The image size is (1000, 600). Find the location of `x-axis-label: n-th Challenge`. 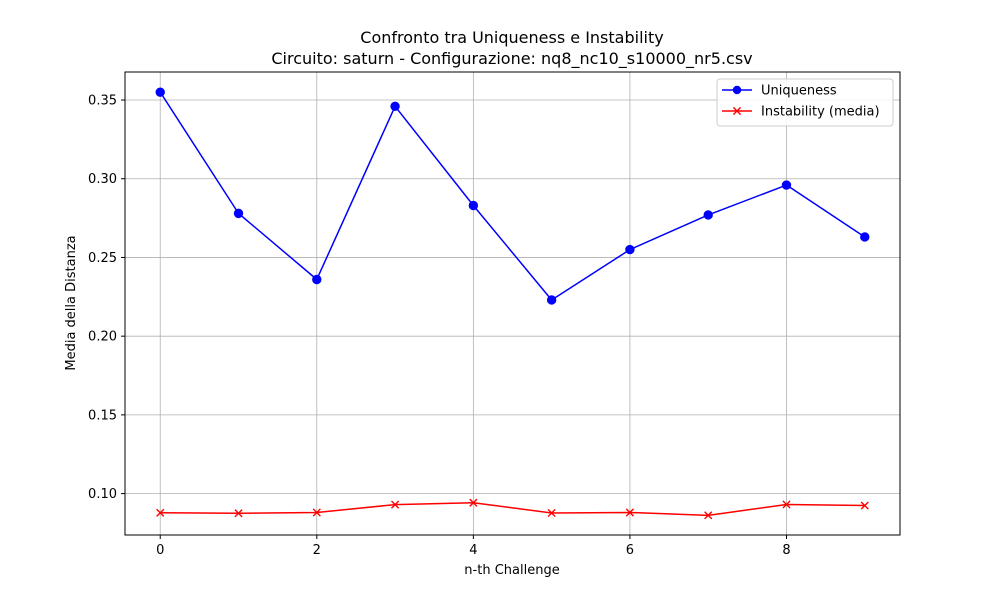

x-axis-label: n-th Challenge is located at coordinates (511, 570).